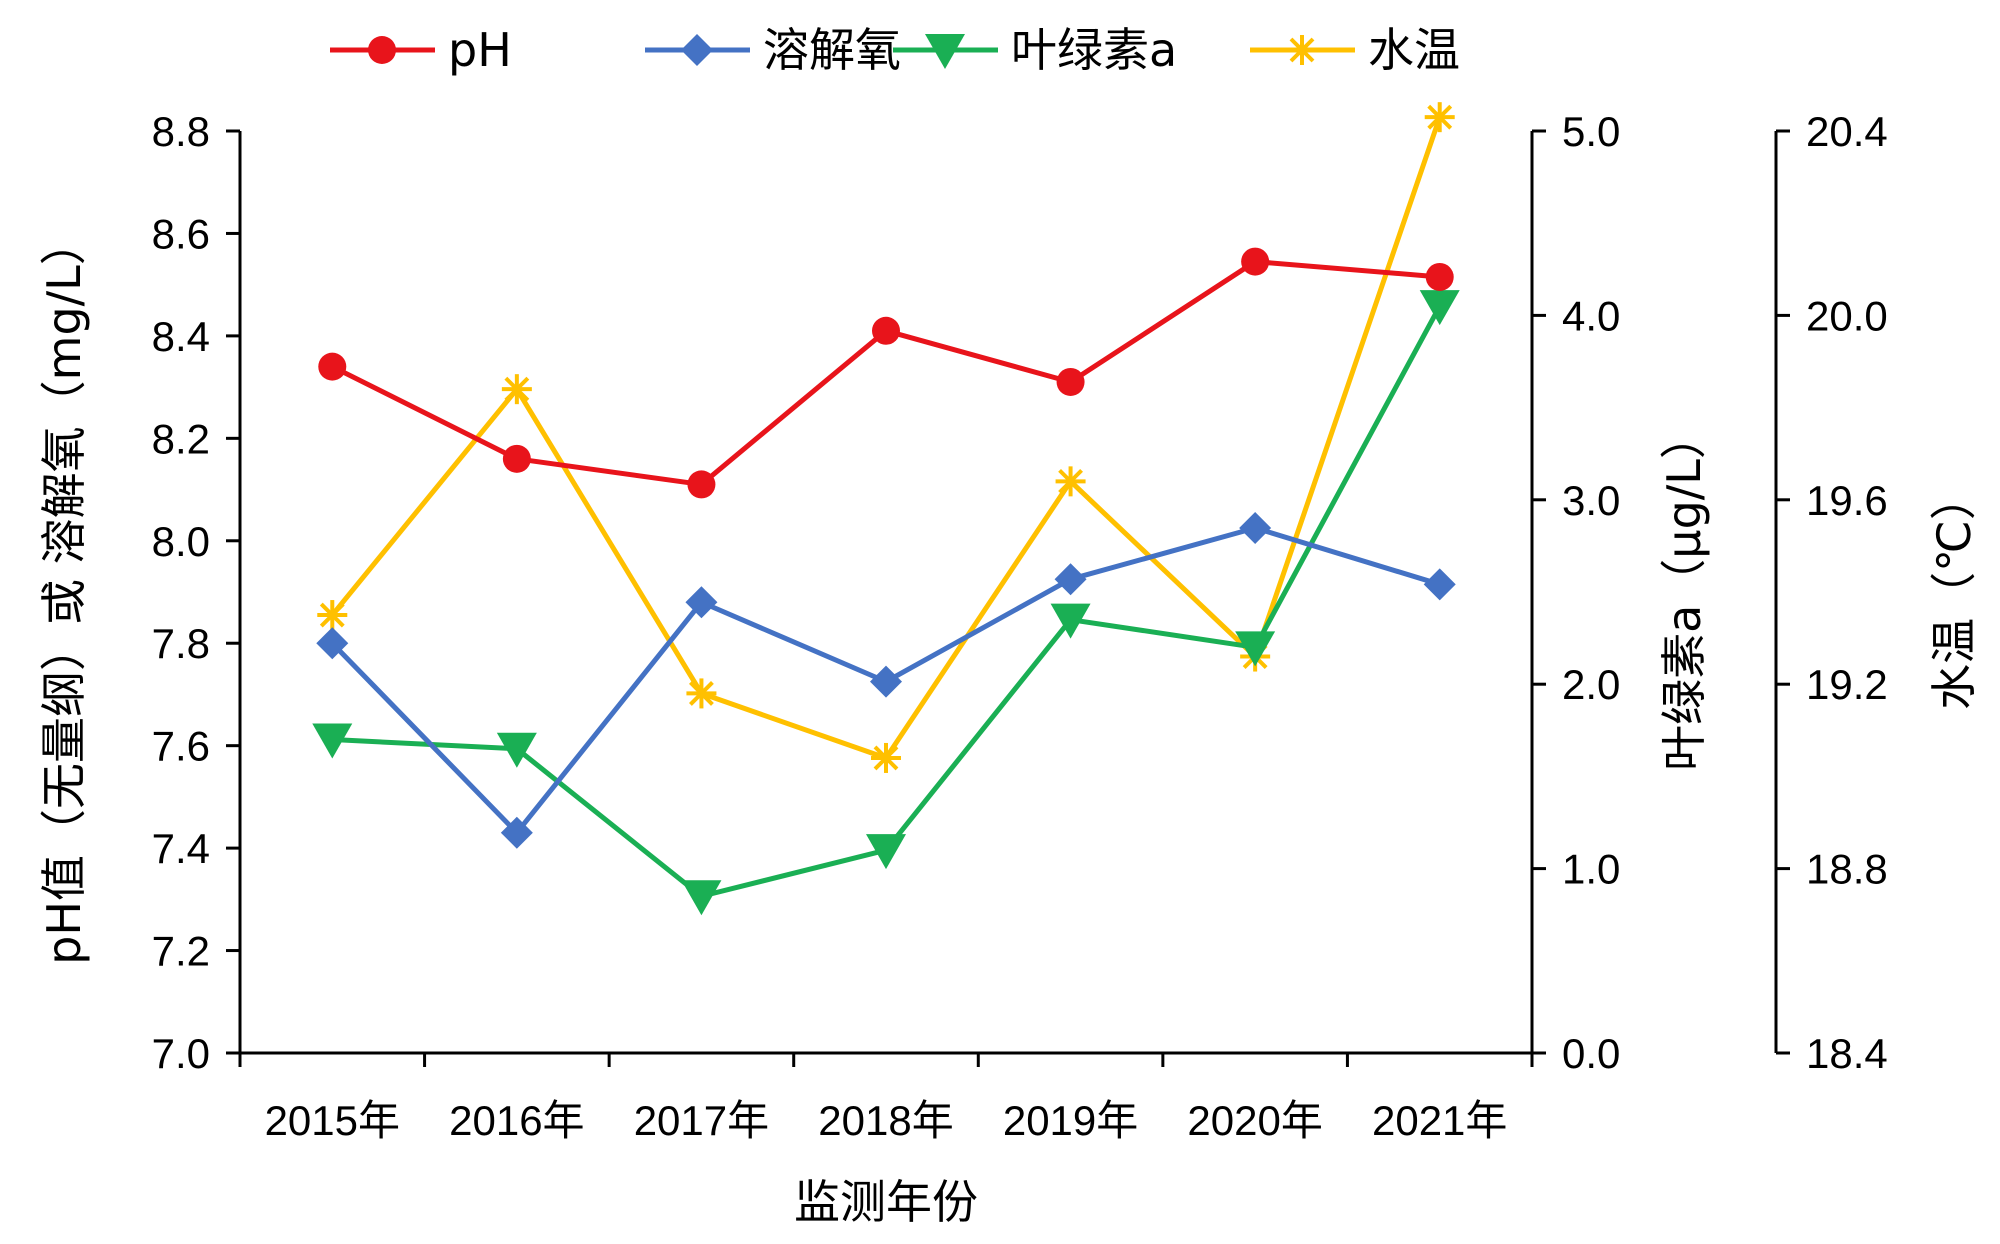  What do you see at coordinates (885, 1120) in the screenshot?
I see `x-tick-label: 2018年` at bounding box center [885, 1120].